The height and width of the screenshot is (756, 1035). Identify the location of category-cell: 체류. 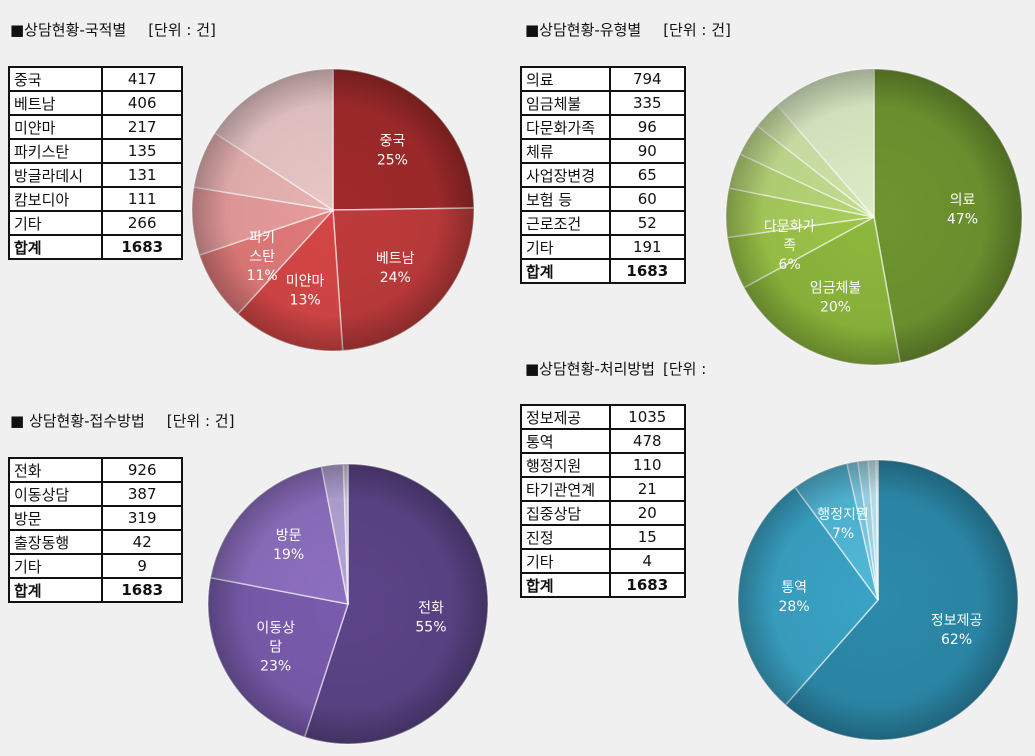
(565, 151).